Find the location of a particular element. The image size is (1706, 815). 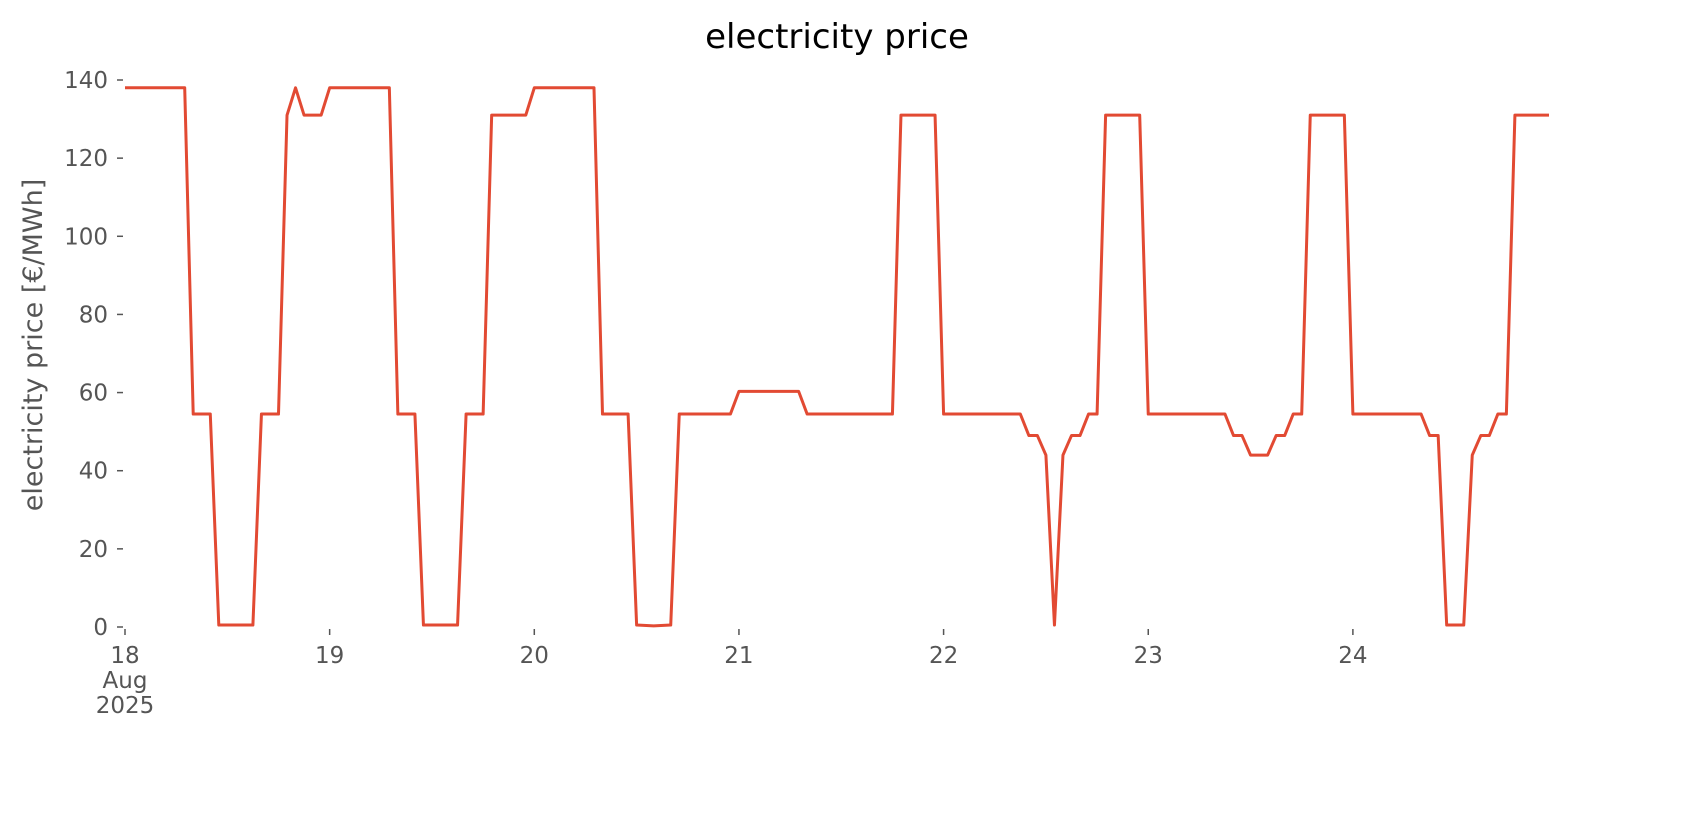

chart-title: electricity price is located at coordinates (837, 37).